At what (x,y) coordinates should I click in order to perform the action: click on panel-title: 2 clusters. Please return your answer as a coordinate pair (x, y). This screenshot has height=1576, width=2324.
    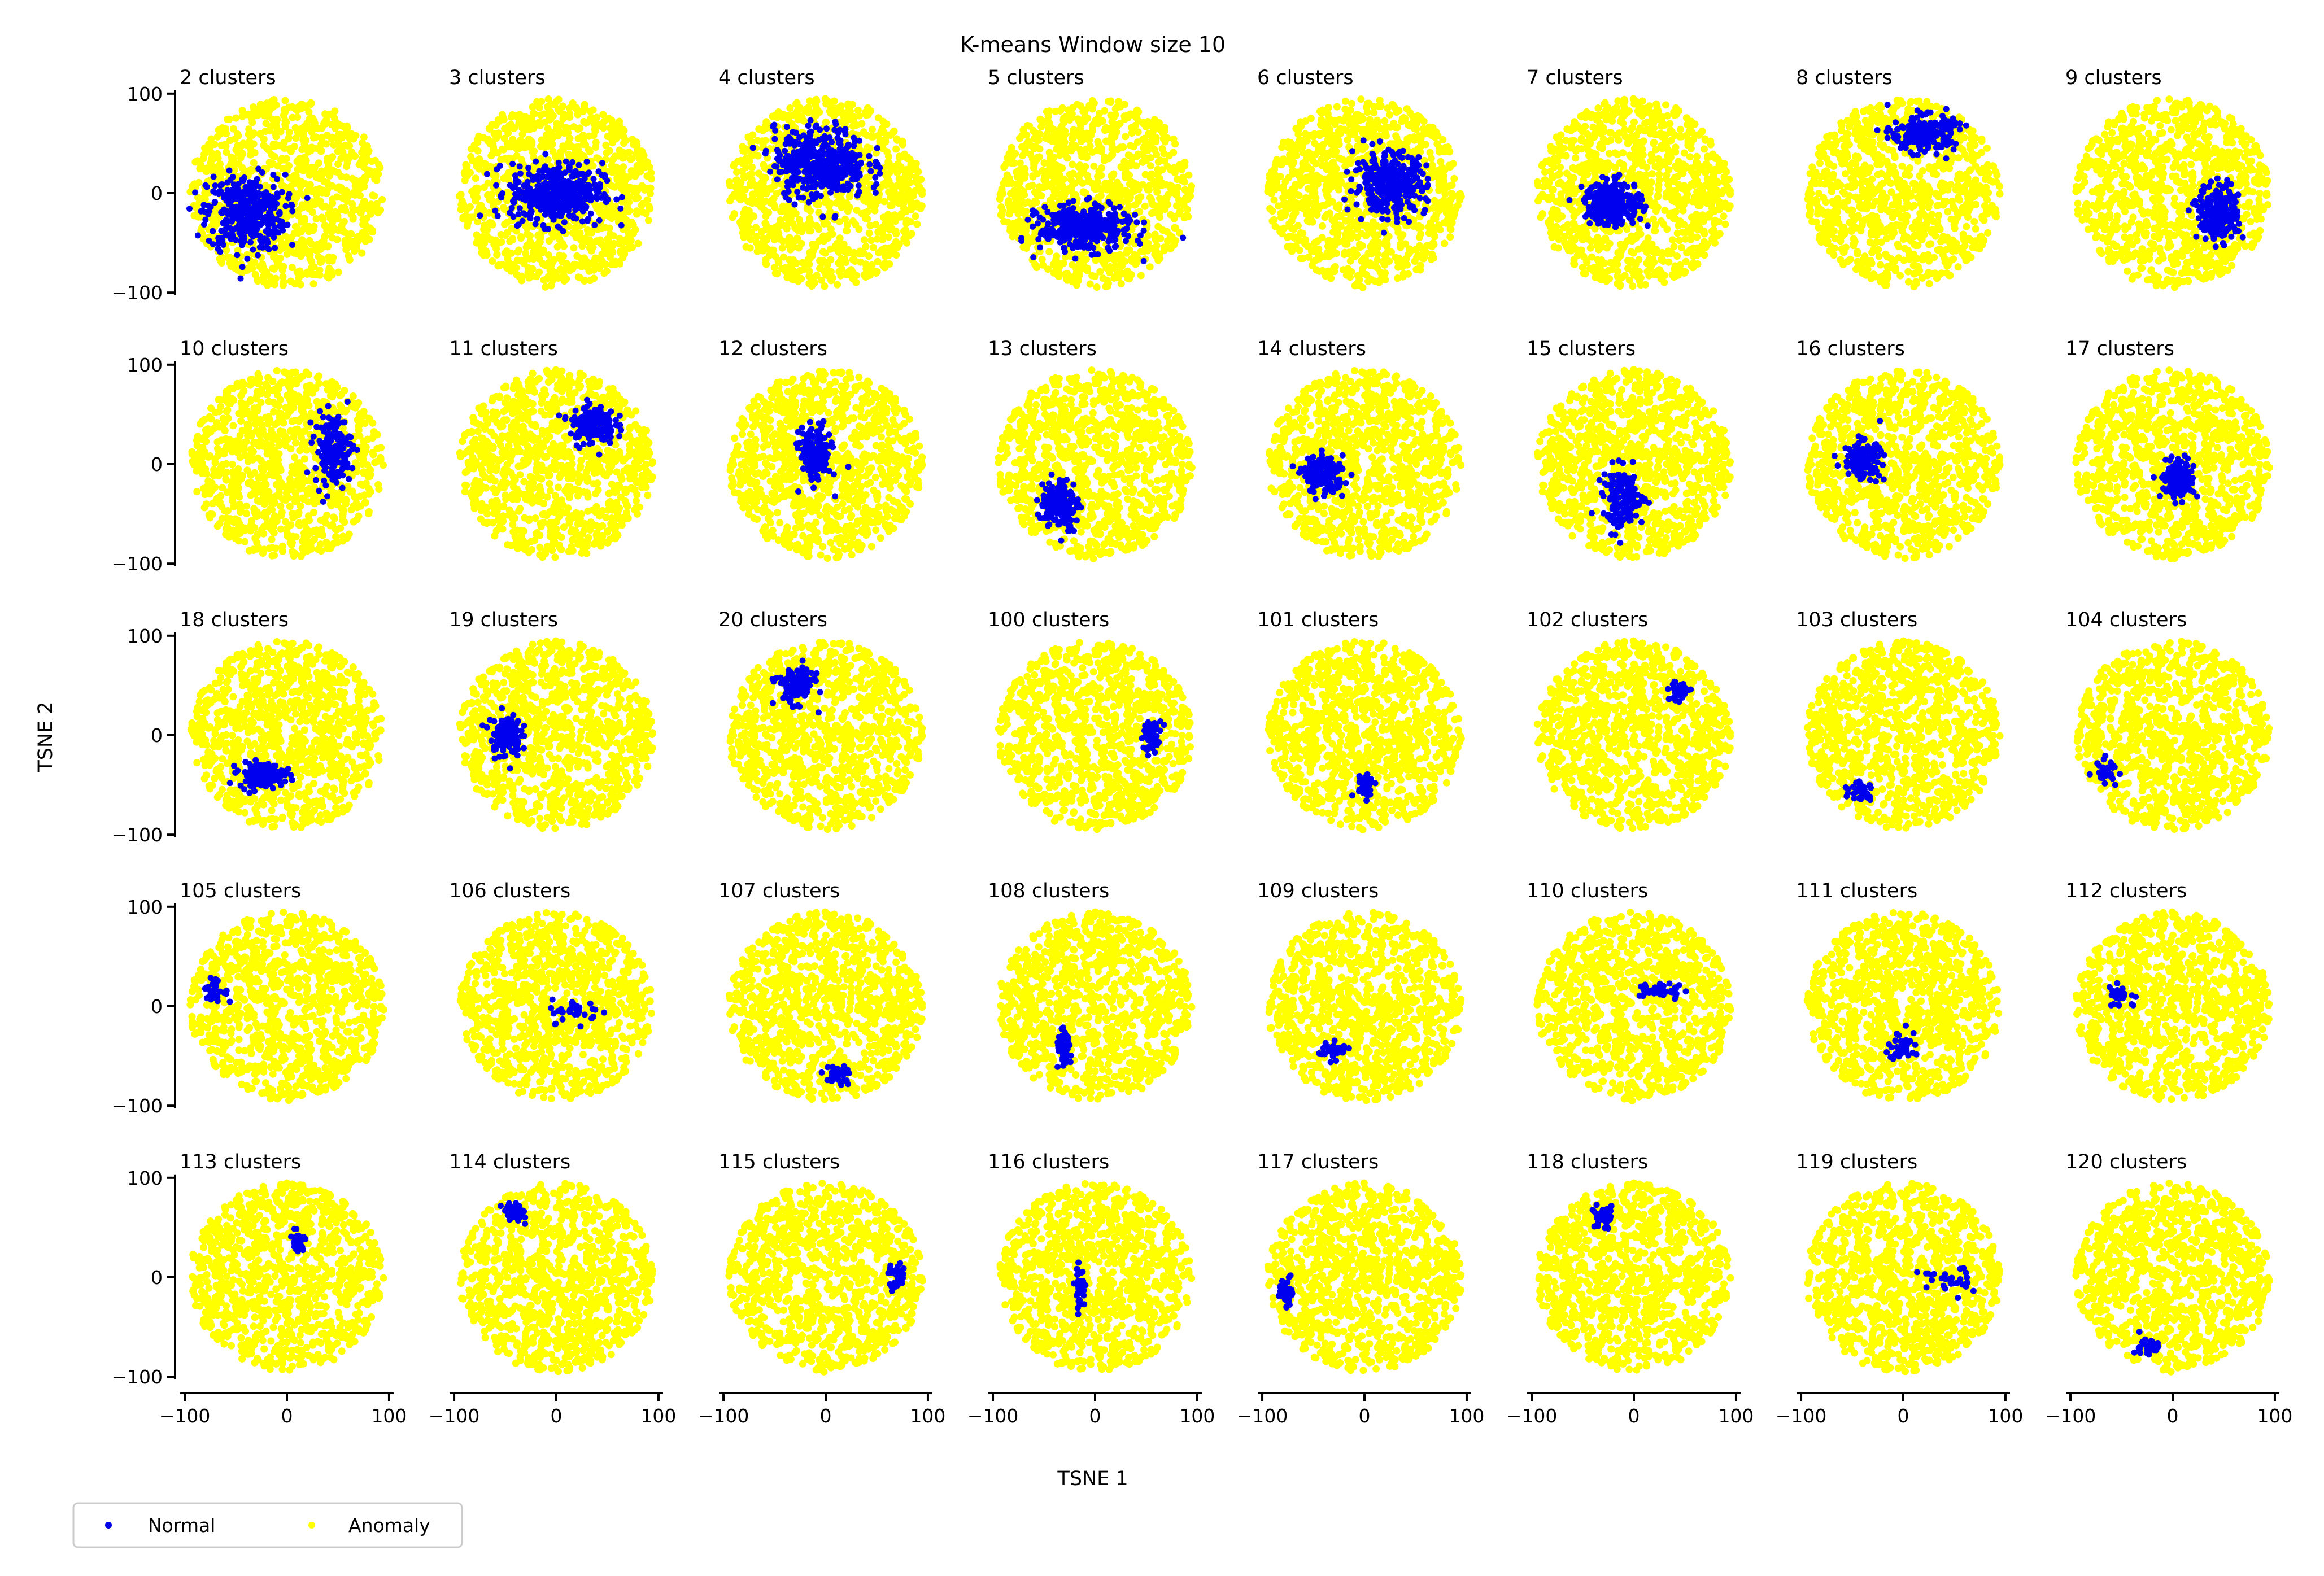
    Looking at the image, I should click on (228, 78).